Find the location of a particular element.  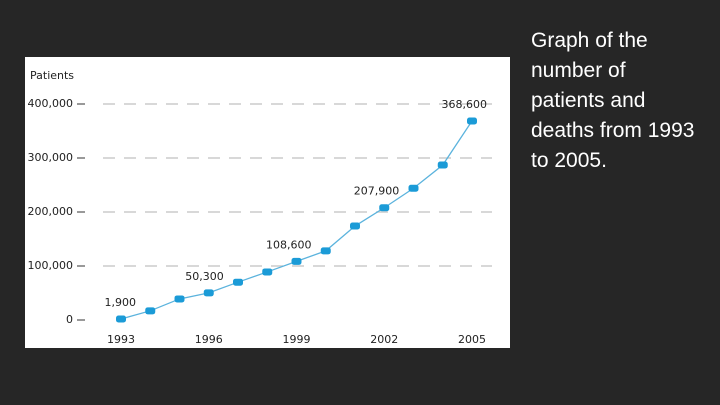

value-label: 108,600 is located at coordinates (289, 244).